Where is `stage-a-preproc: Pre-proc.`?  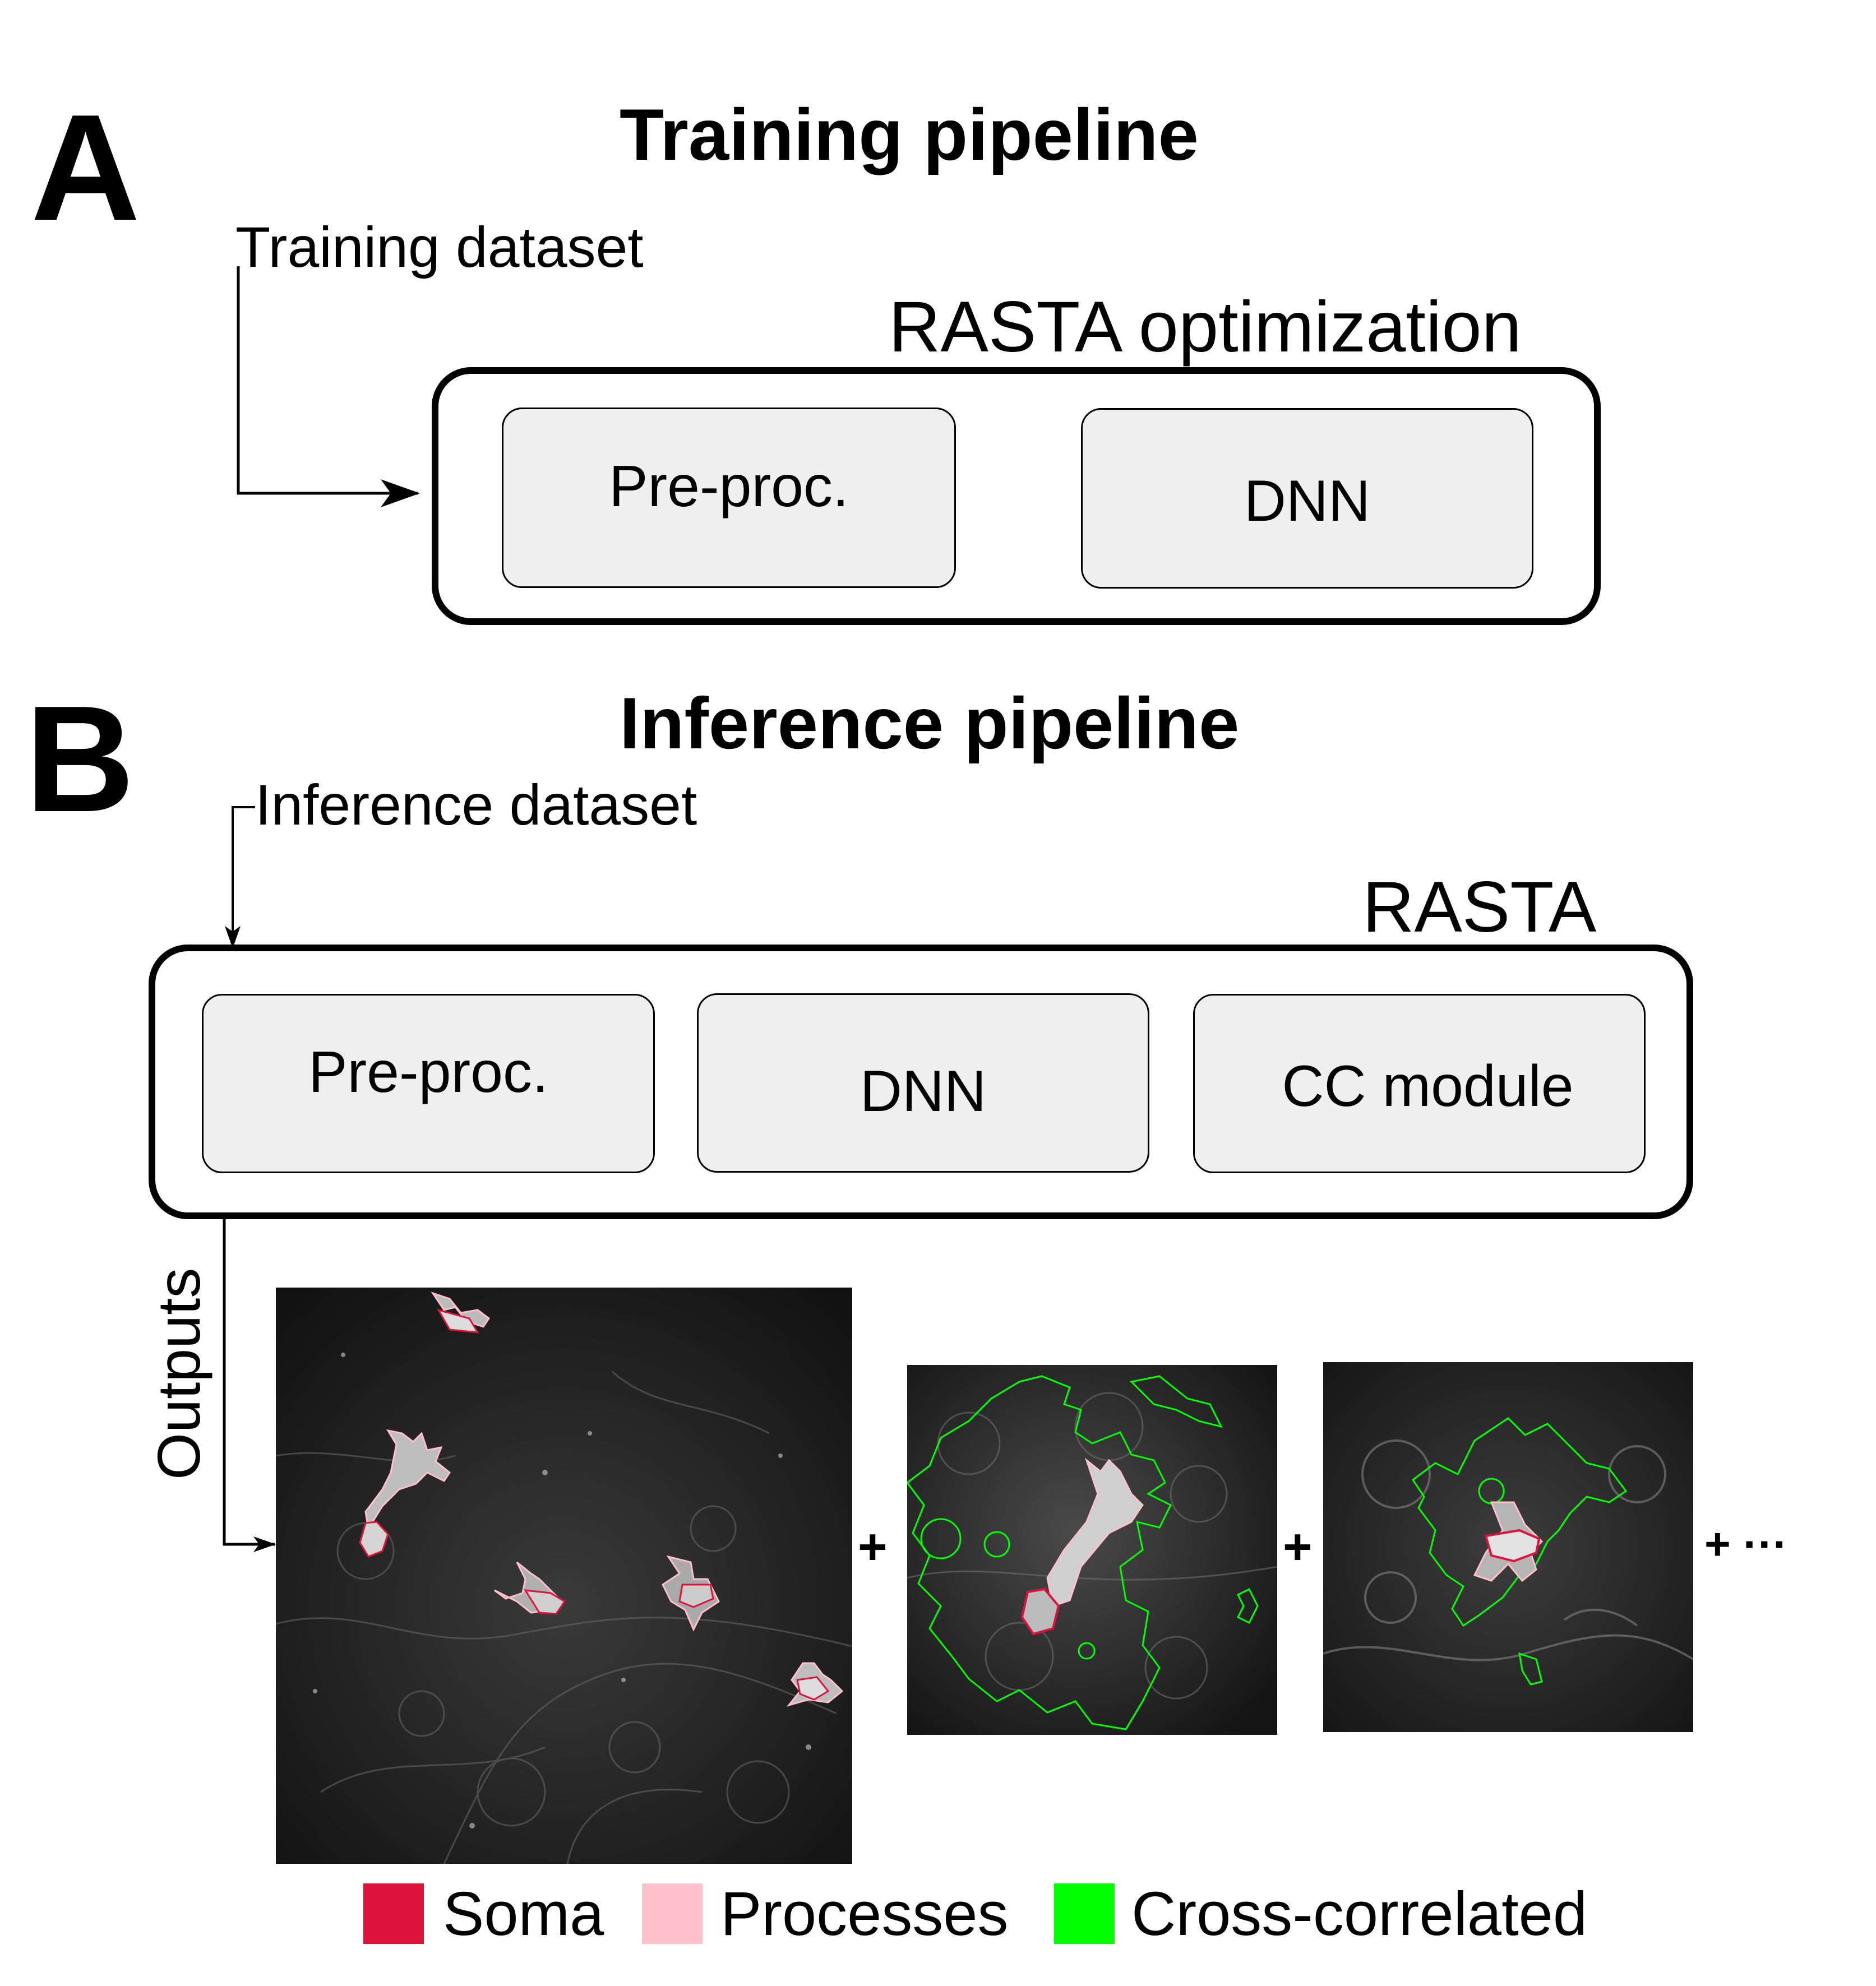 stage-a-preproc: Pre-proc. is located at coordinates (729, 498).